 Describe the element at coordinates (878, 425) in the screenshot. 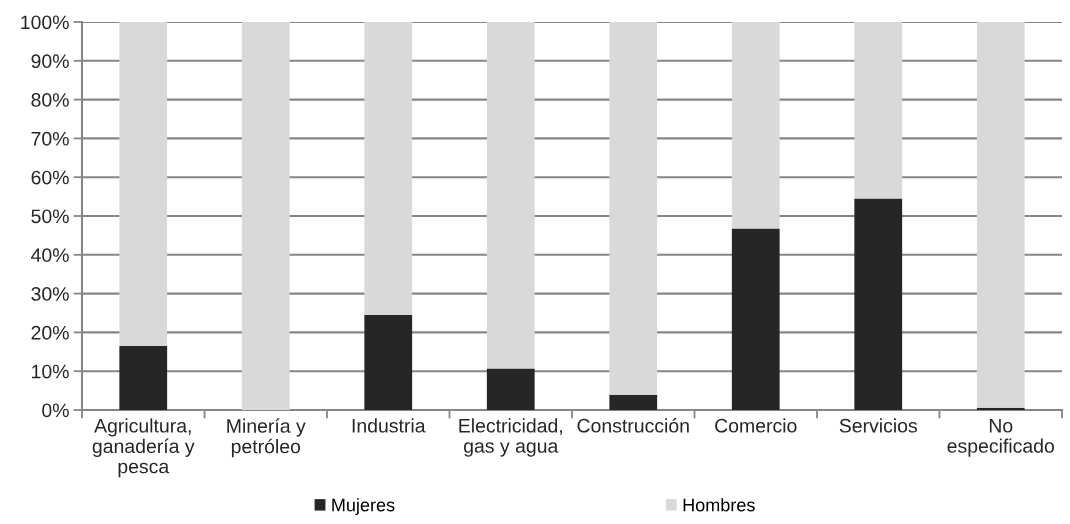

I see `x-tick-label: Servicios` at that location.